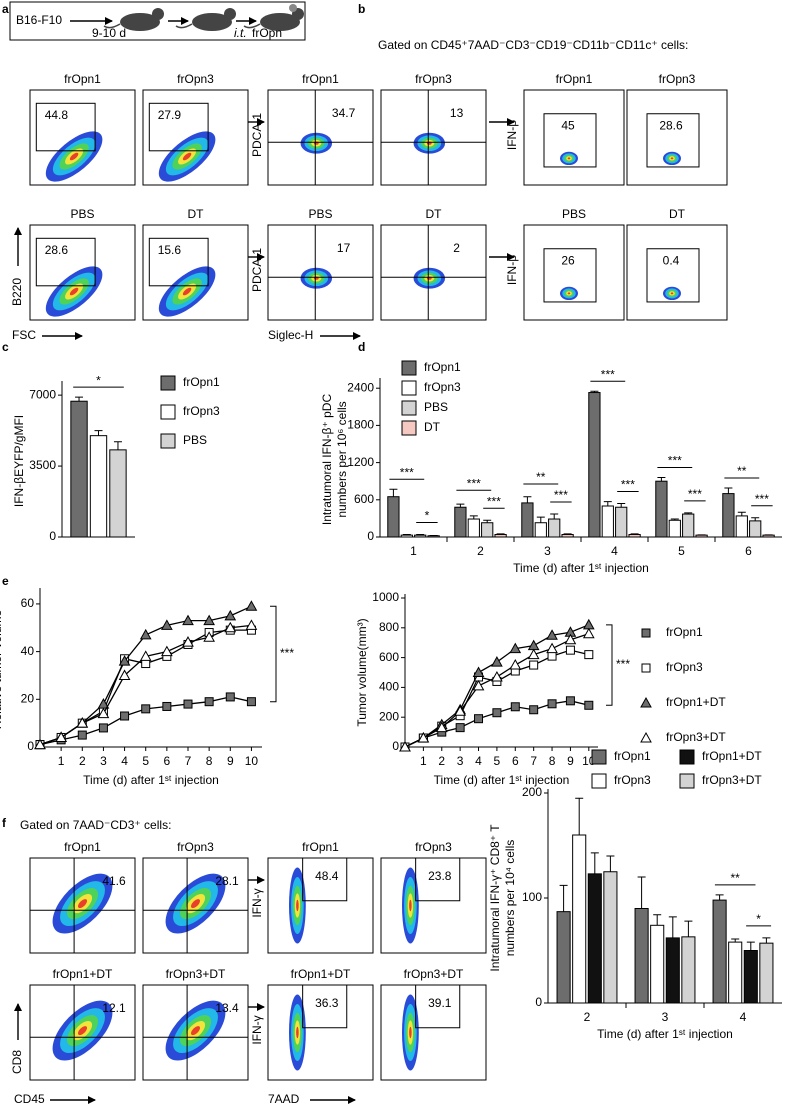 The image size is (792, 1112). I want to click on gate-value: 13, so click(457, 113).